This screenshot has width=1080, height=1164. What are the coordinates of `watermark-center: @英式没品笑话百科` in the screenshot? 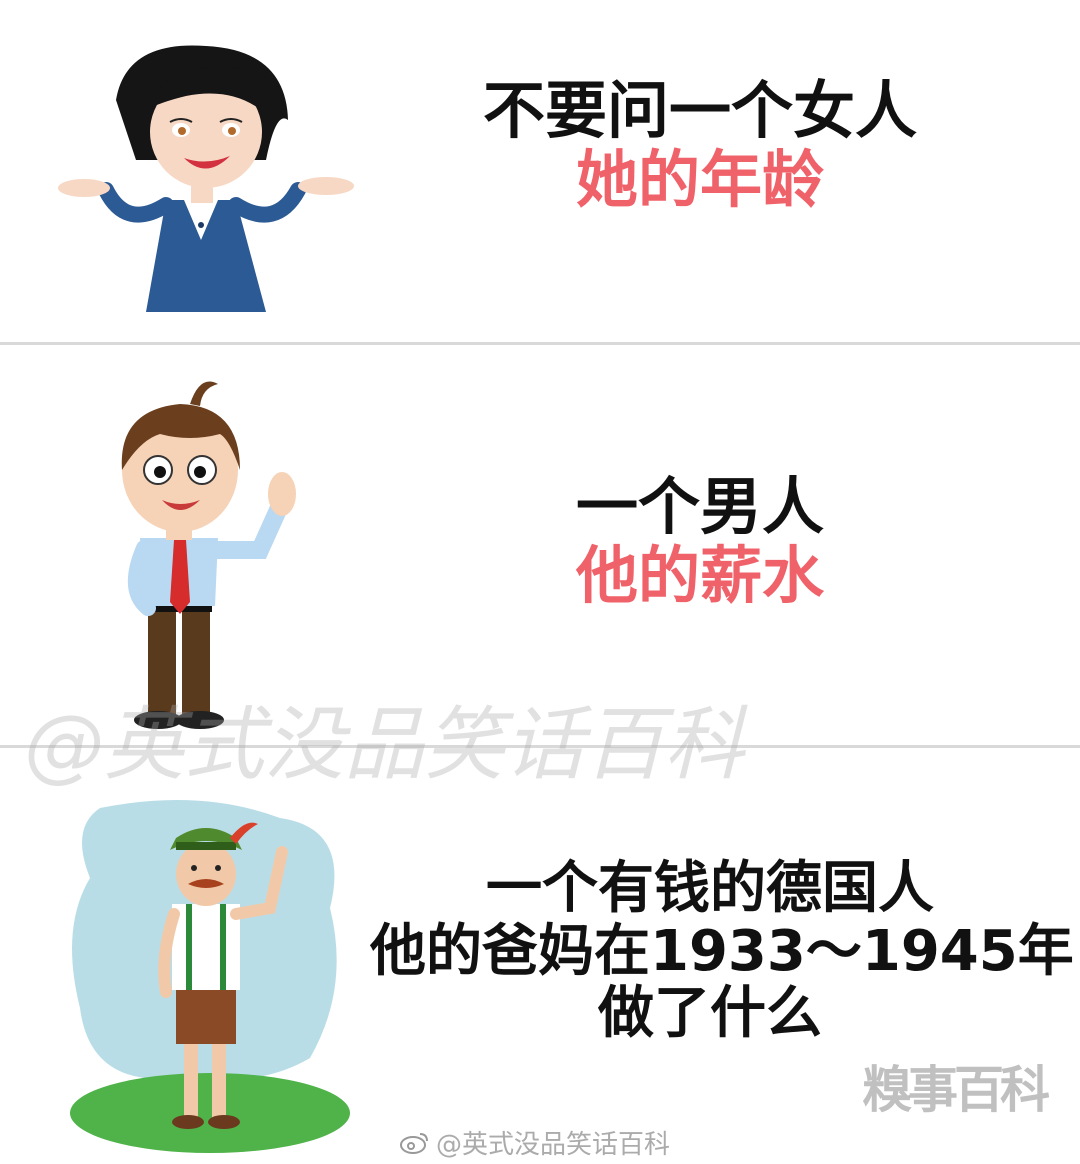 It's located at (384, 744).